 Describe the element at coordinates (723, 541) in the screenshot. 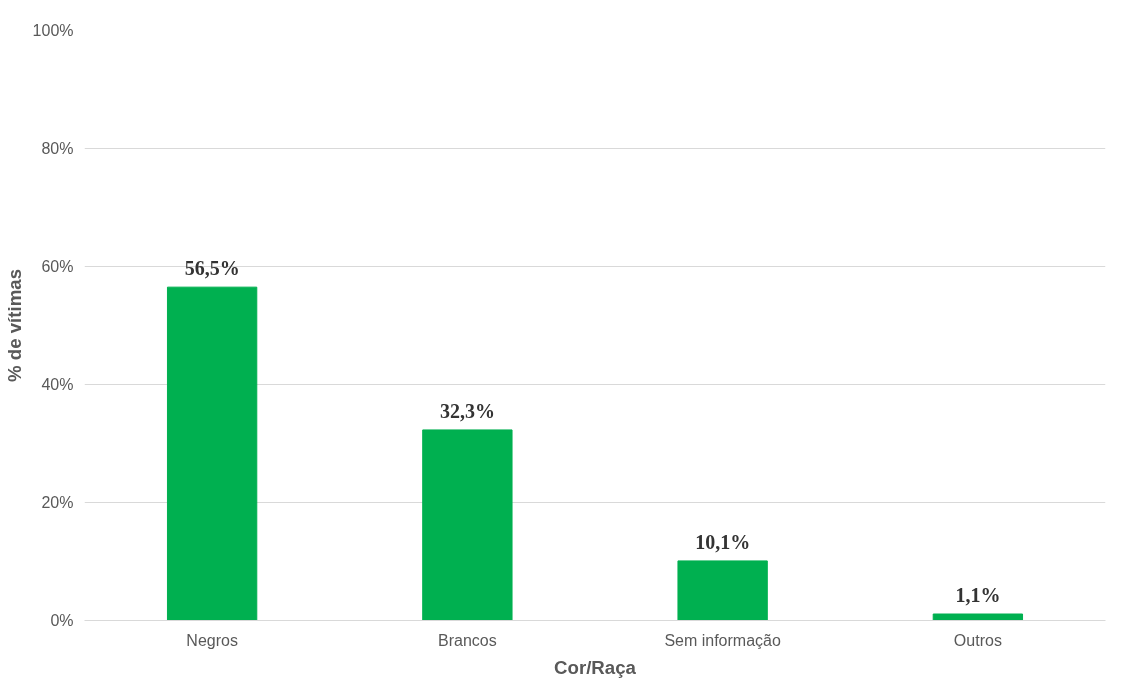

I see `data-label: 10,1%` at that location.